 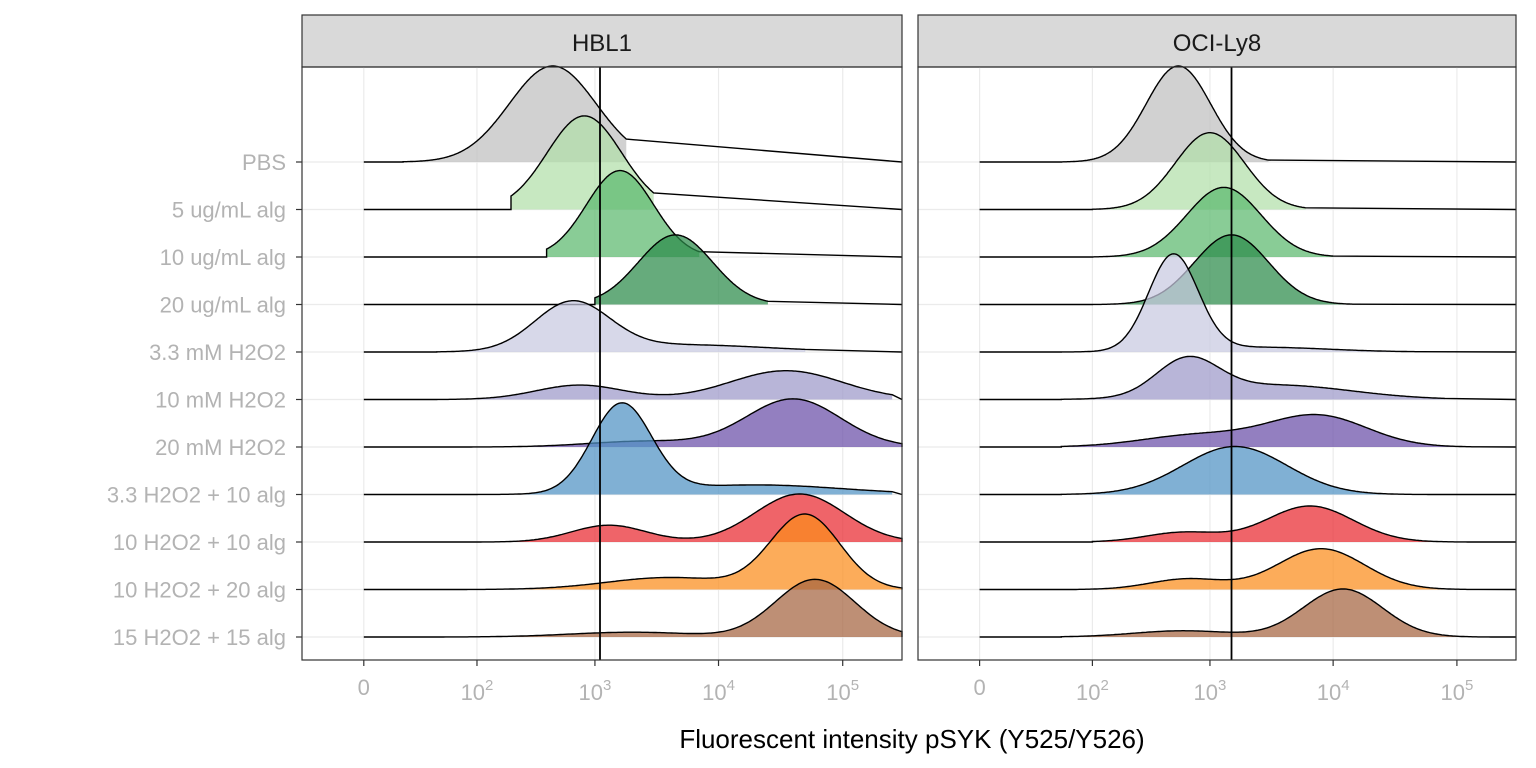 I want to click on y-tick-label: 15 H2O2 + 15 alg, so click(x=199, y=637).